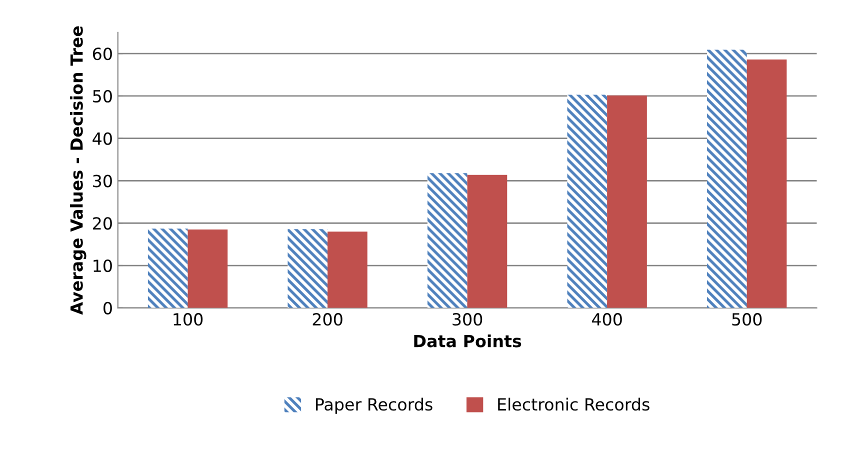 Image resolution: width=842 pixels, height=463 pixels. What do you see at coordinates (78, 170) in the screenshot?
I see `y-axis-title: Average Values - Decision Tree` at bounding box center [78, 170].